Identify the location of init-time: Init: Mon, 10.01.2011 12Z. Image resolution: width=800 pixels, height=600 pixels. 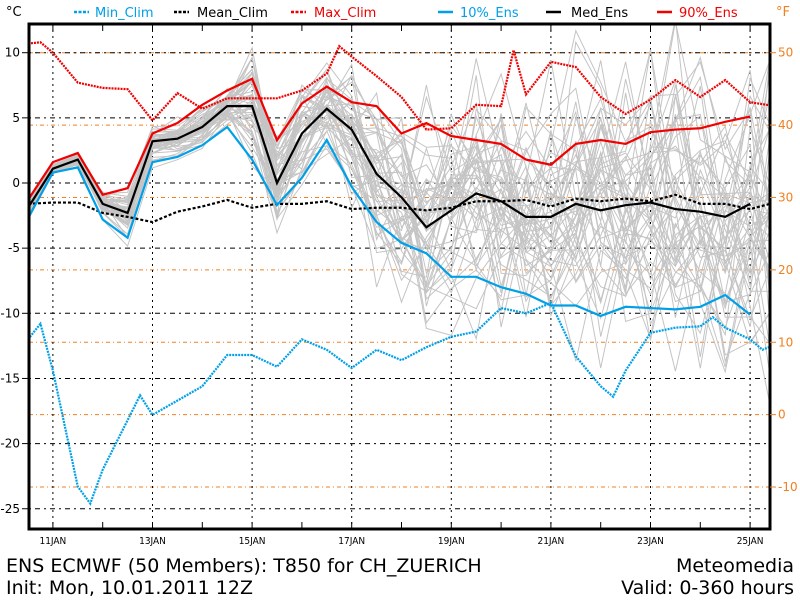
(129, 588).